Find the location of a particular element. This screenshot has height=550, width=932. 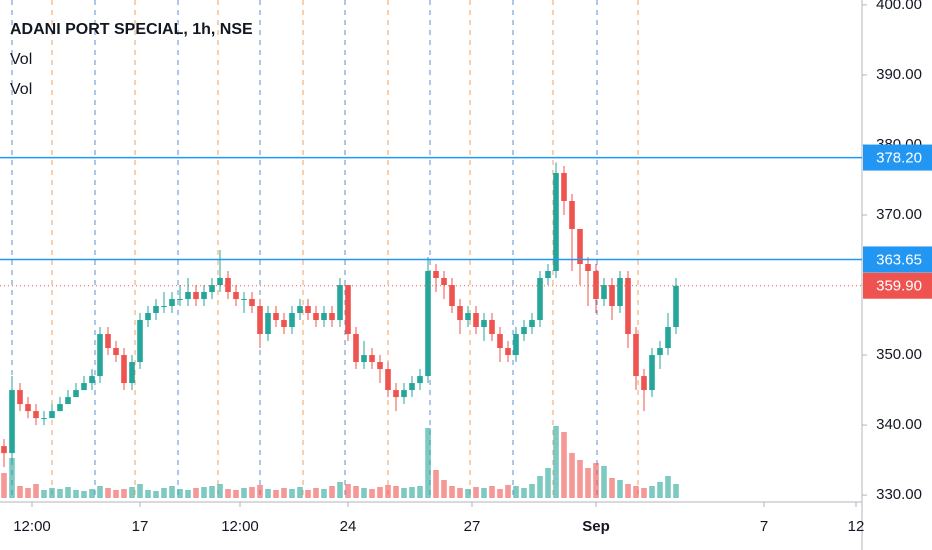

price-tag-label: 378.20 is located at coordinates (899, 158).